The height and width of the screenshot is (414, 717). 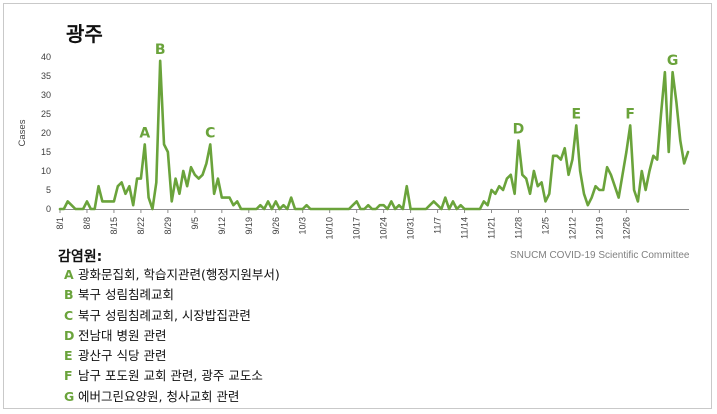 I want to click on x-tick-label: 9/19, so click(x=249, y=226).